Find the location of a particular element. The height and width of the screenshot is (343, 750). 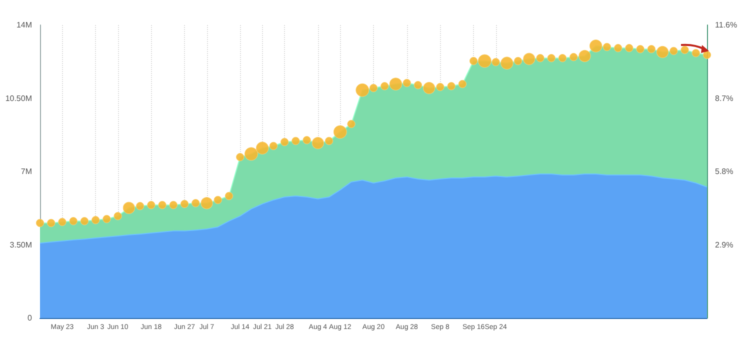

y2-tick-label: 8.7% is located at coordinates (724, 98).